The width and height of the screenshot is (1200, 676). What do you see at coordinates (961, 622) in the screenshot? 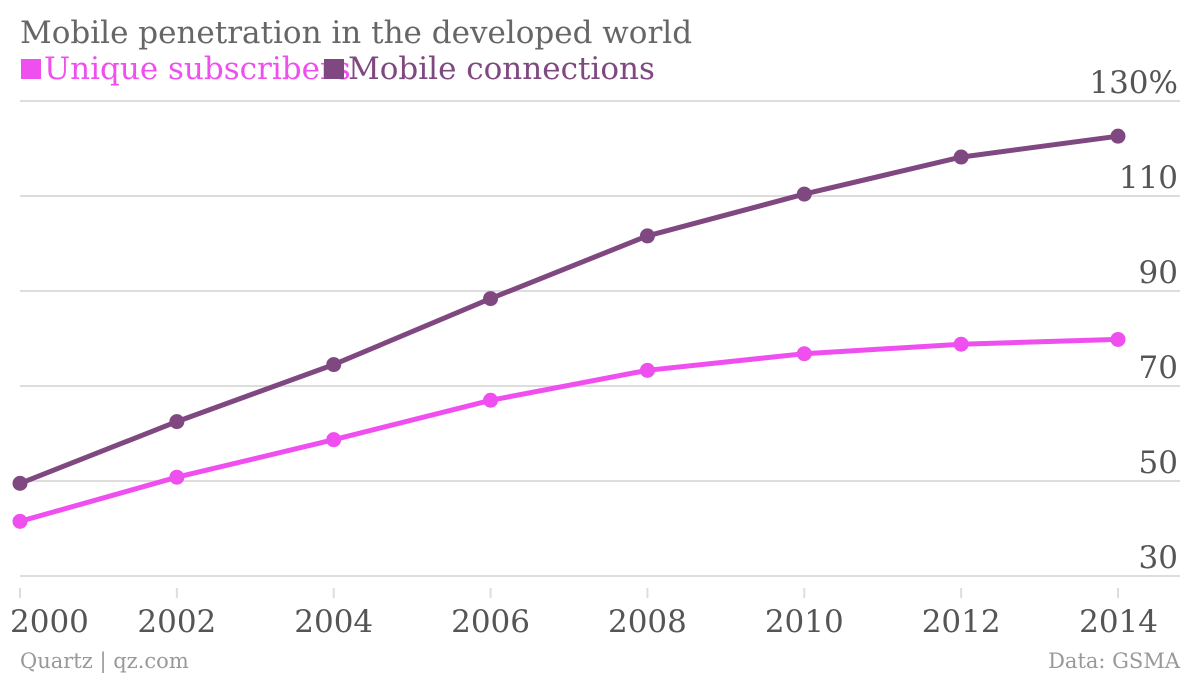
I see `x-tick-label: 2012` at bounding box center [961, 622].